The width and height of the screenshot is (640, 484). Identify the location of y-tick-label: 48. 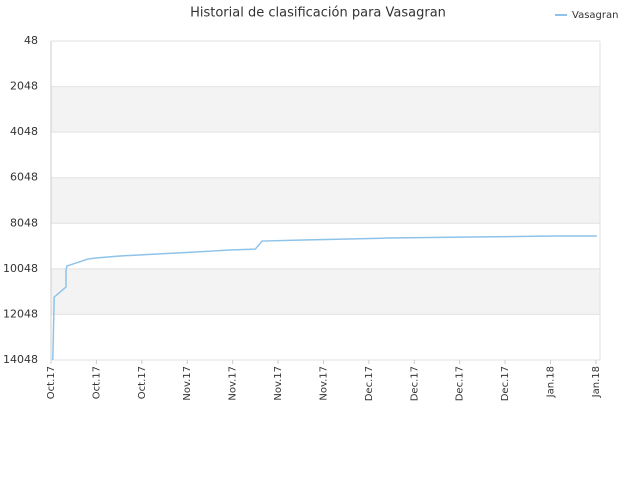
(31, 40).